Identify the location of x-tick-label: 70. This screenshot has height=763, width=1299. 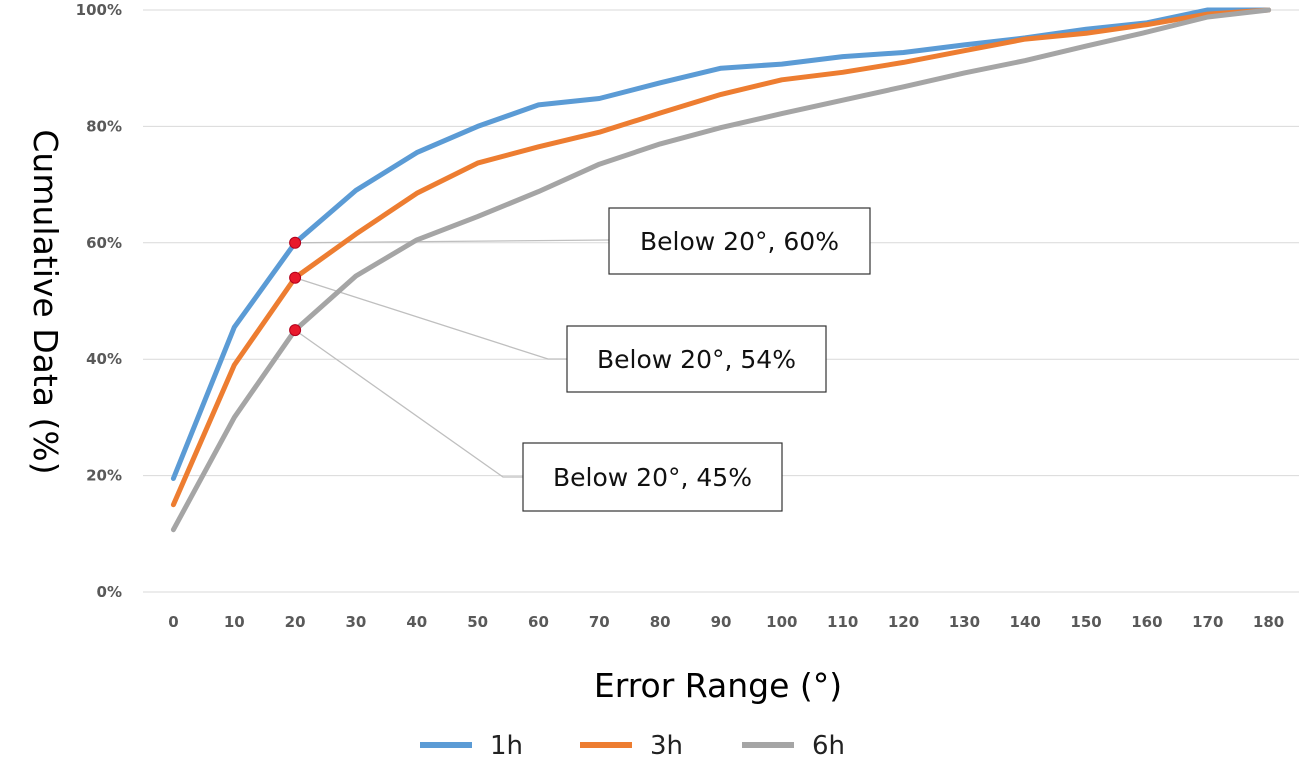
(599, 622).